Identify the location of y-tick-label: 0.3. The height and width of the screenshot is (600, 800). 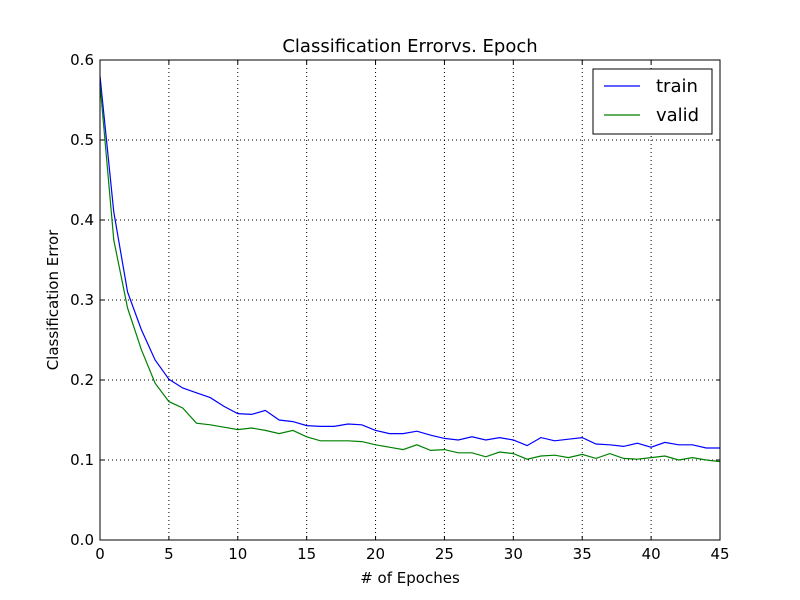
(82, 300).